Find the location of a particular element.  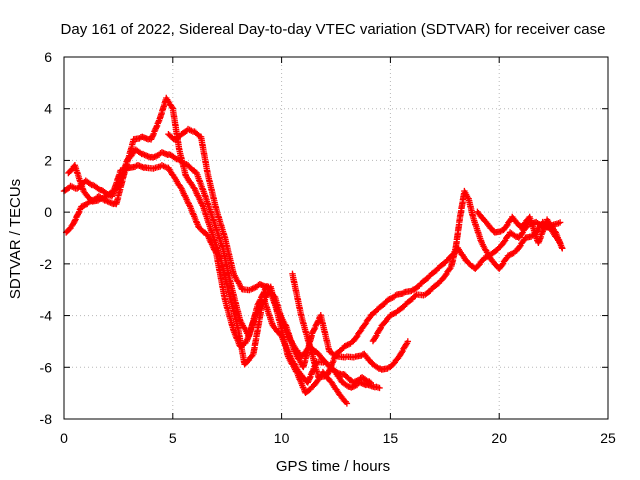

y-tick-label: -6 is located at coordinates (46, 367).